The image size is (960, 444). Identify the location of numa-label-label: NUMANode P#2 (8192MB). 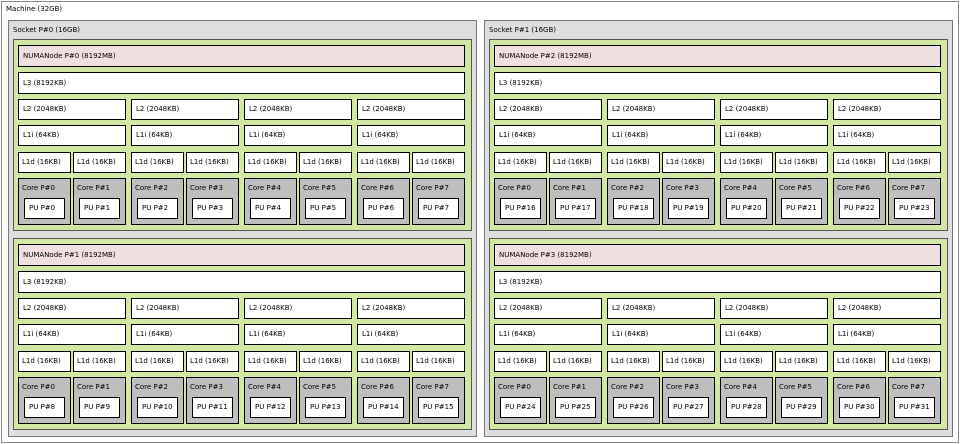
(545, 56).